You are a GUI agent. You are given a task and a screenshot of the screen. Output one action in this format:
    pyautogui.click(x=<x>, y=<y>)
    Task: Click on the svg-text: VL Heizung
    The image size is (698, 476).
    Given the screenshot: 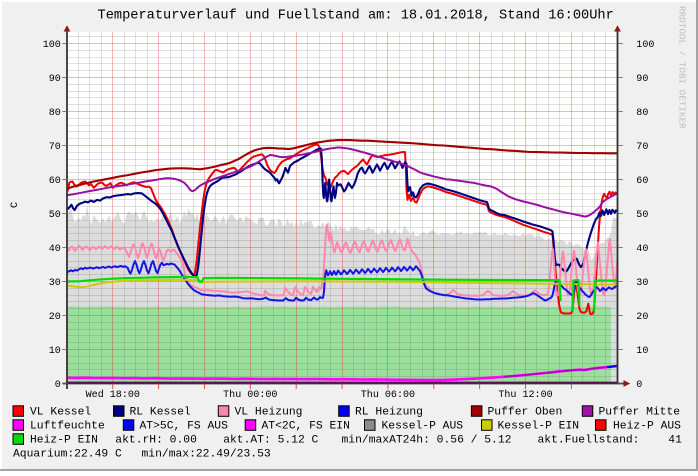 What is the action you would take?
    pyautogui.click(x=269, y=412)
    